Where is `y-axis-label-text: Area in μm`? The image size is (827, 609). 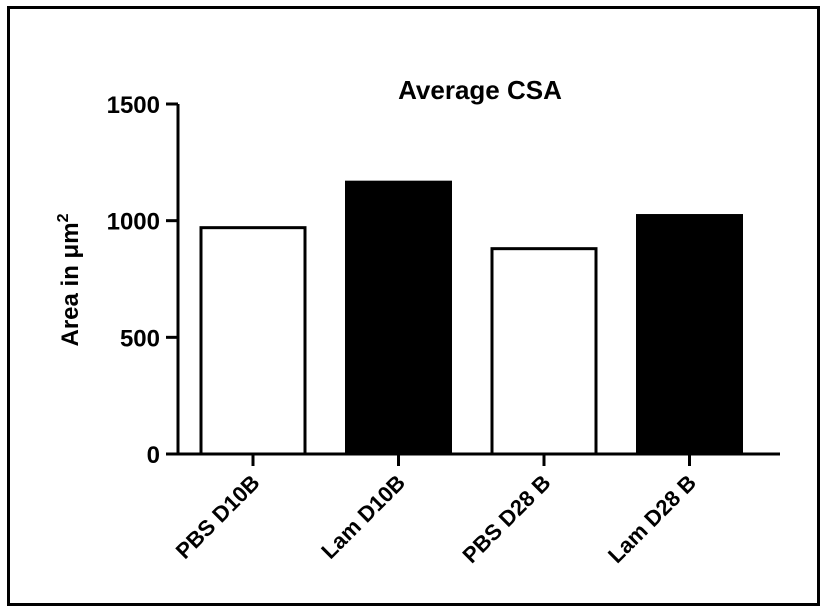 y-axis-label-text: Area in μm is located at coordinates (70, 284).